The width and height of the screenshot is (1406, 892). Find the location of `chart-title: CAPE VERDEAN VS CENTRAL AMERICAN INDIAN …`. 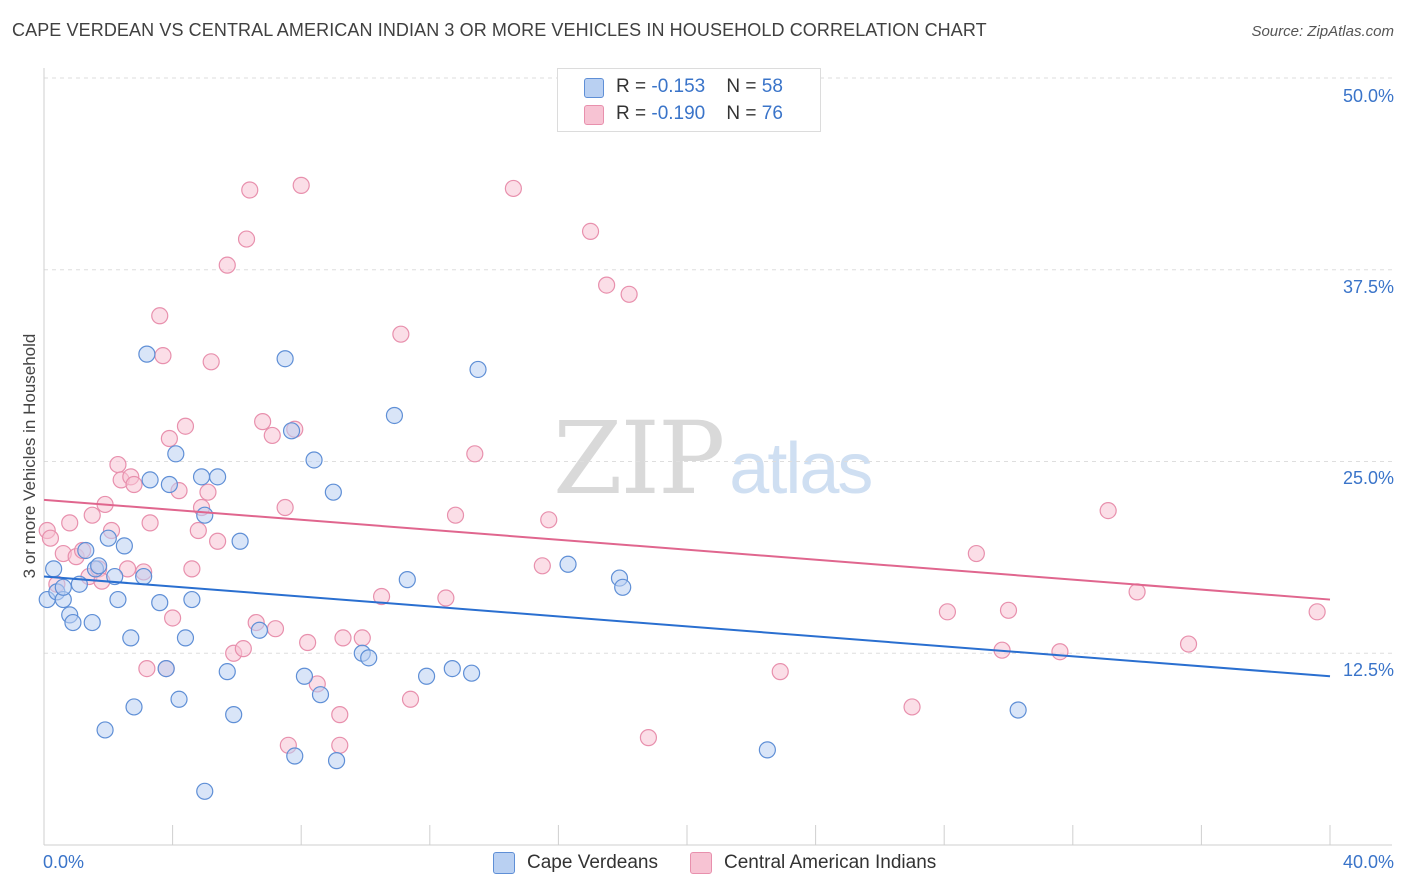

chart-title: CAPE VERDEAN VS CENTRAL AMERICAN INDIAN … is located at coordinates (499, 30).